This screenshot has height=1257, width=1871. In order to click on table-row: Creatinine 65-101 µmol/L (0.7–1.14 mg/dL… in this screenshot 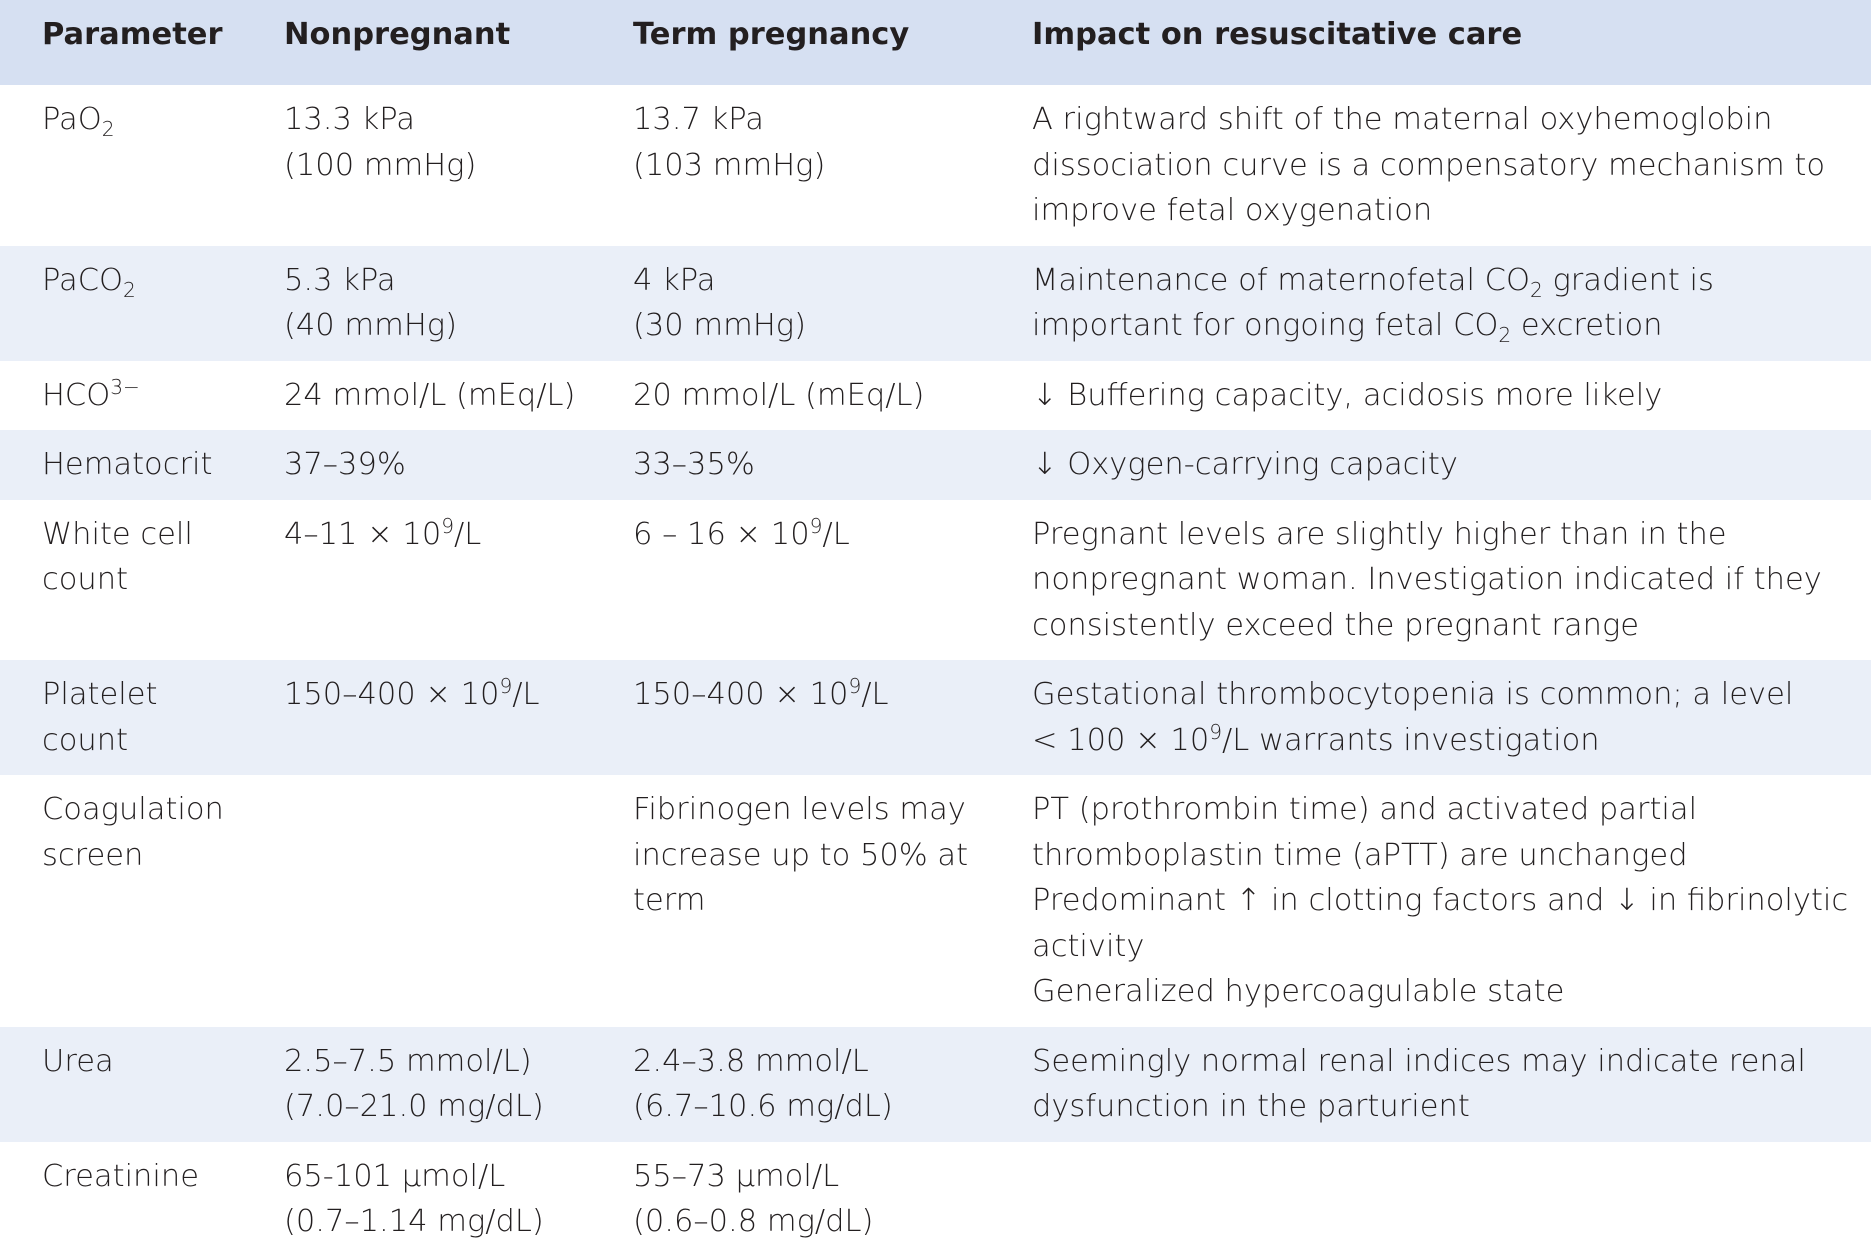, I will do `click(935, 1199)`.